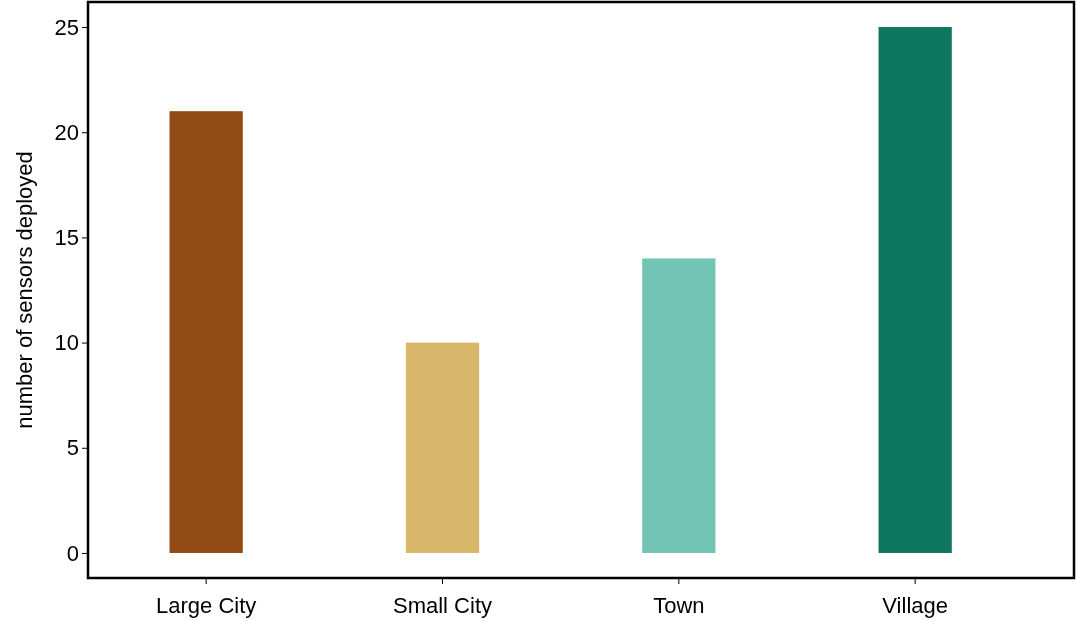 The image size is (1076, 621). Describe the element at coordinates (72, 448) in the screenshot. I see `y-tick-label: 5` at that location.